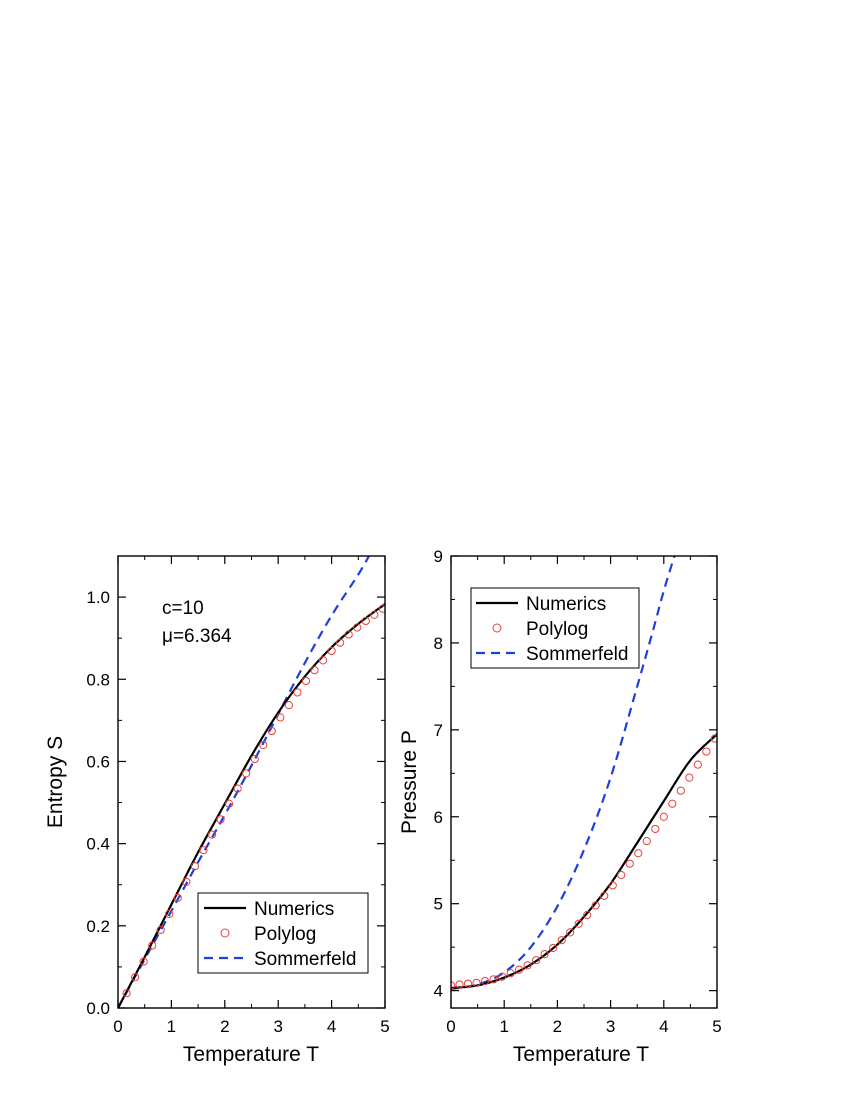 This screenshot has height=1100, width=850. What do you see at coordinates (294, 909) in the screenshot?
I see `entropy-legend-numerics-label: Numerics` at bounding box center [294, 909].